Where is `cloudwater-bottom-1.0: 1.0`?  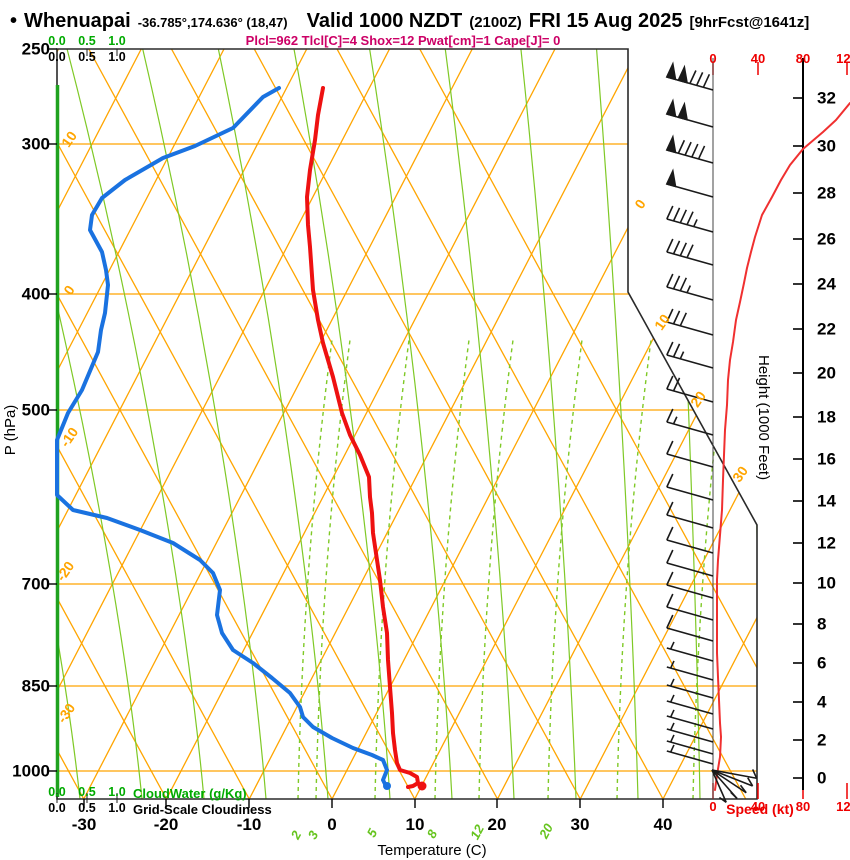
cloudwater-bottom-1.0: 1.0 is located at coordinates (117, 792).